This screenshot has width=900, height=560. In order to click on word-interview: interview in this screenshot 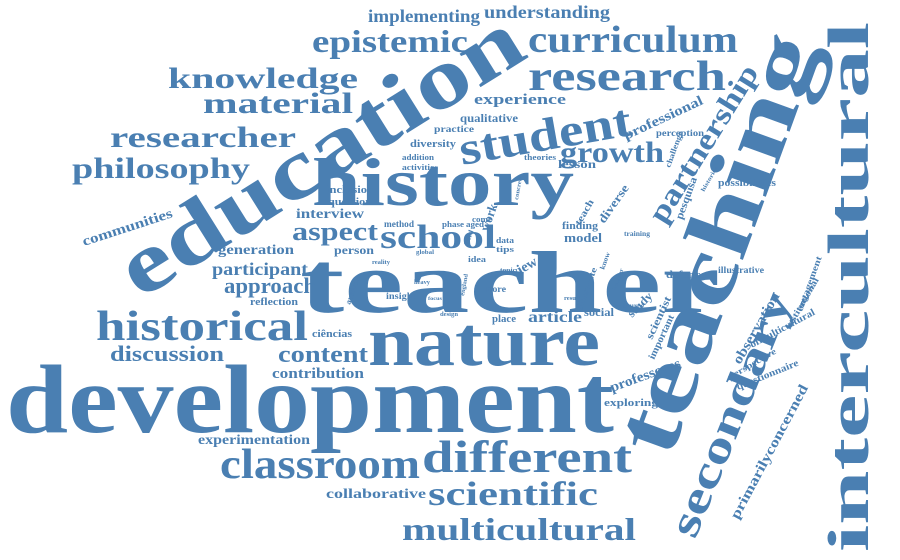, I will do `click(330, 214)`.